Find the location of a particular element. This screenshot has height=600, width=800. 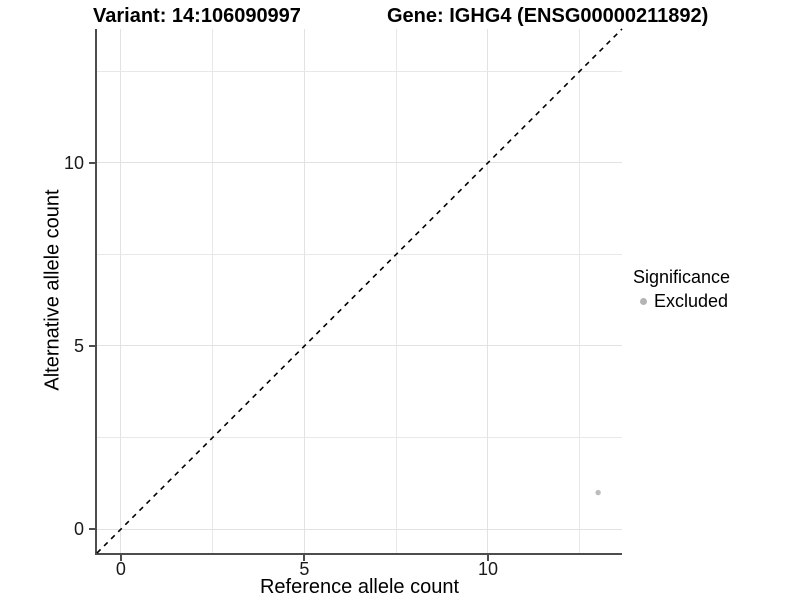

y-tick-label: 5 is located at coordinates (78, 345).